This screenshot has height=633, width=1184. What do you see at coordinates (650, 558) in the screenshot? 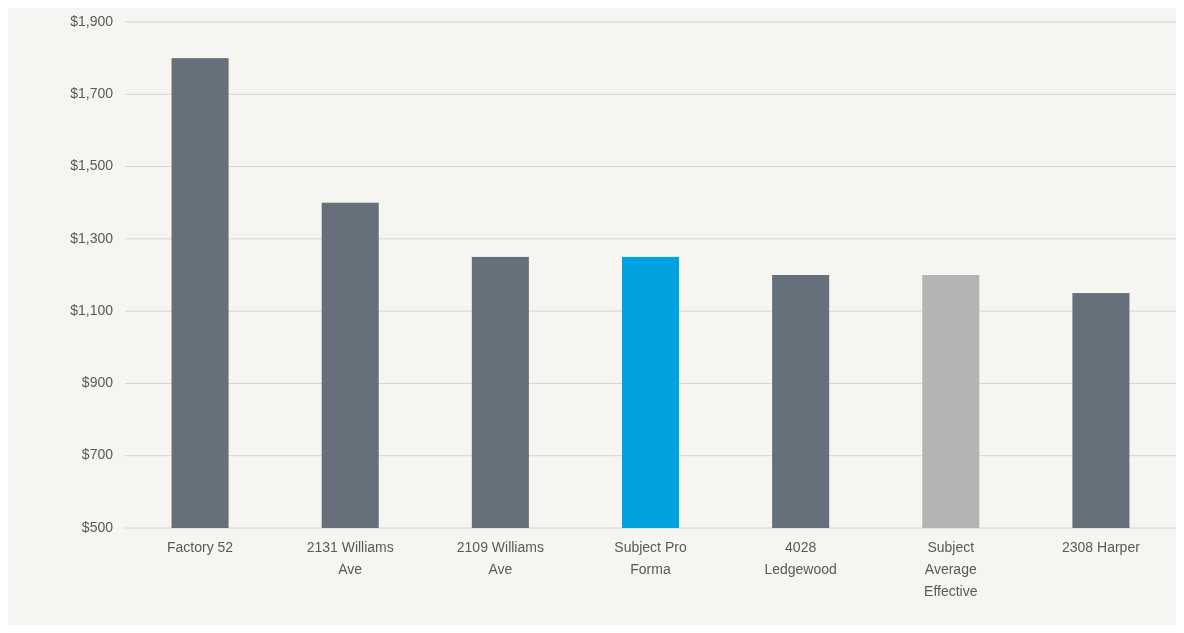
I see `x-tick-label: Subject Pro Forma` at bounding box center [650, 558].